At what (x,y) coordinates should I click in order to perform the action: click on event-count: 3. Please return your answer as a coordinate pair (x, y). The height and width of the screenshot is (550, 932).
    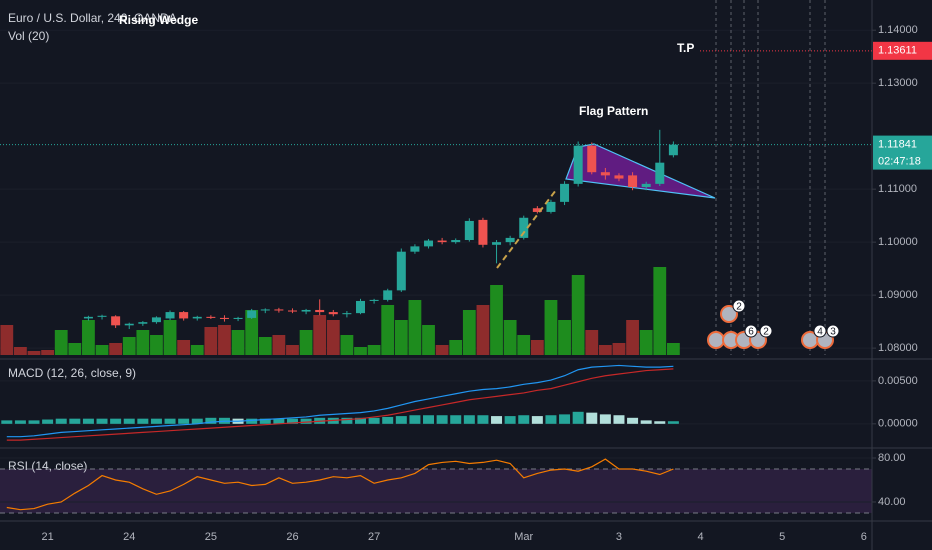
    Looking at the image, I should click on (833, 332).